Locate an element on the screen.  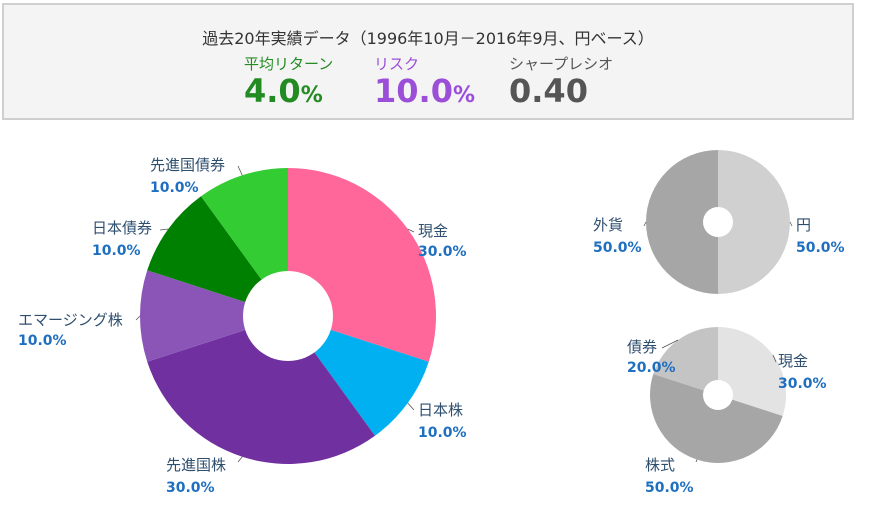
metric-average-return: 平均リターン 4.0% is located at coordinates (288, 84).